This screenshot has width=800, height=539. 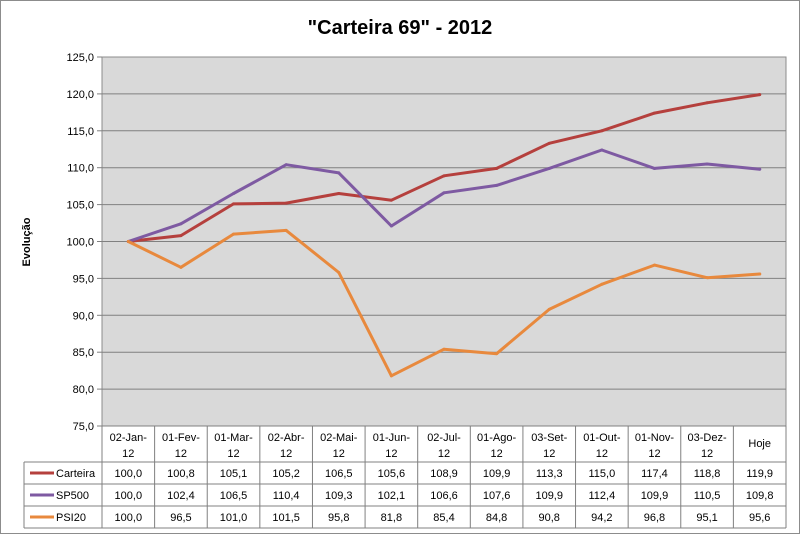 I want to click on table-cell: 119,9, so click(x=759, y=474).